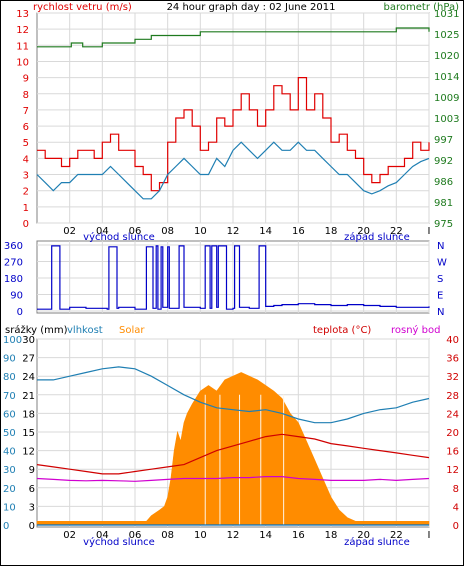 The image size is (464, 569). Describe the element at coordinates (22, 14) in the screenshot. I see `wind-y-tick-label: 13` at that location.